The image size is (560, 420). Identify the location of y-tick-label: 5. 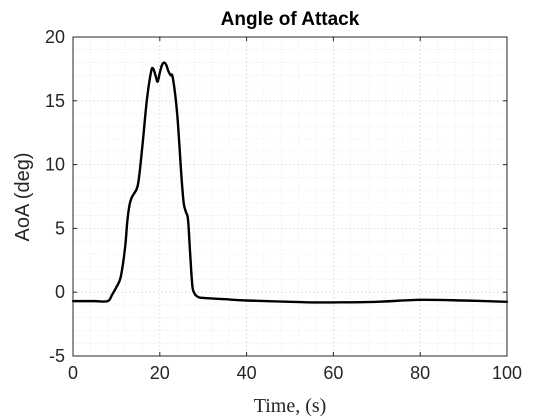
(60, 228).